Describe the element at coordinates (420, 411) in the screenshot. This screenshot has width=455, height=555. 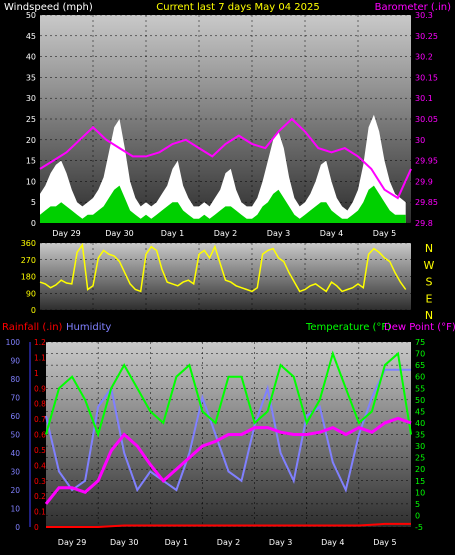
I see `temperature-tick-label: 45` at that location.